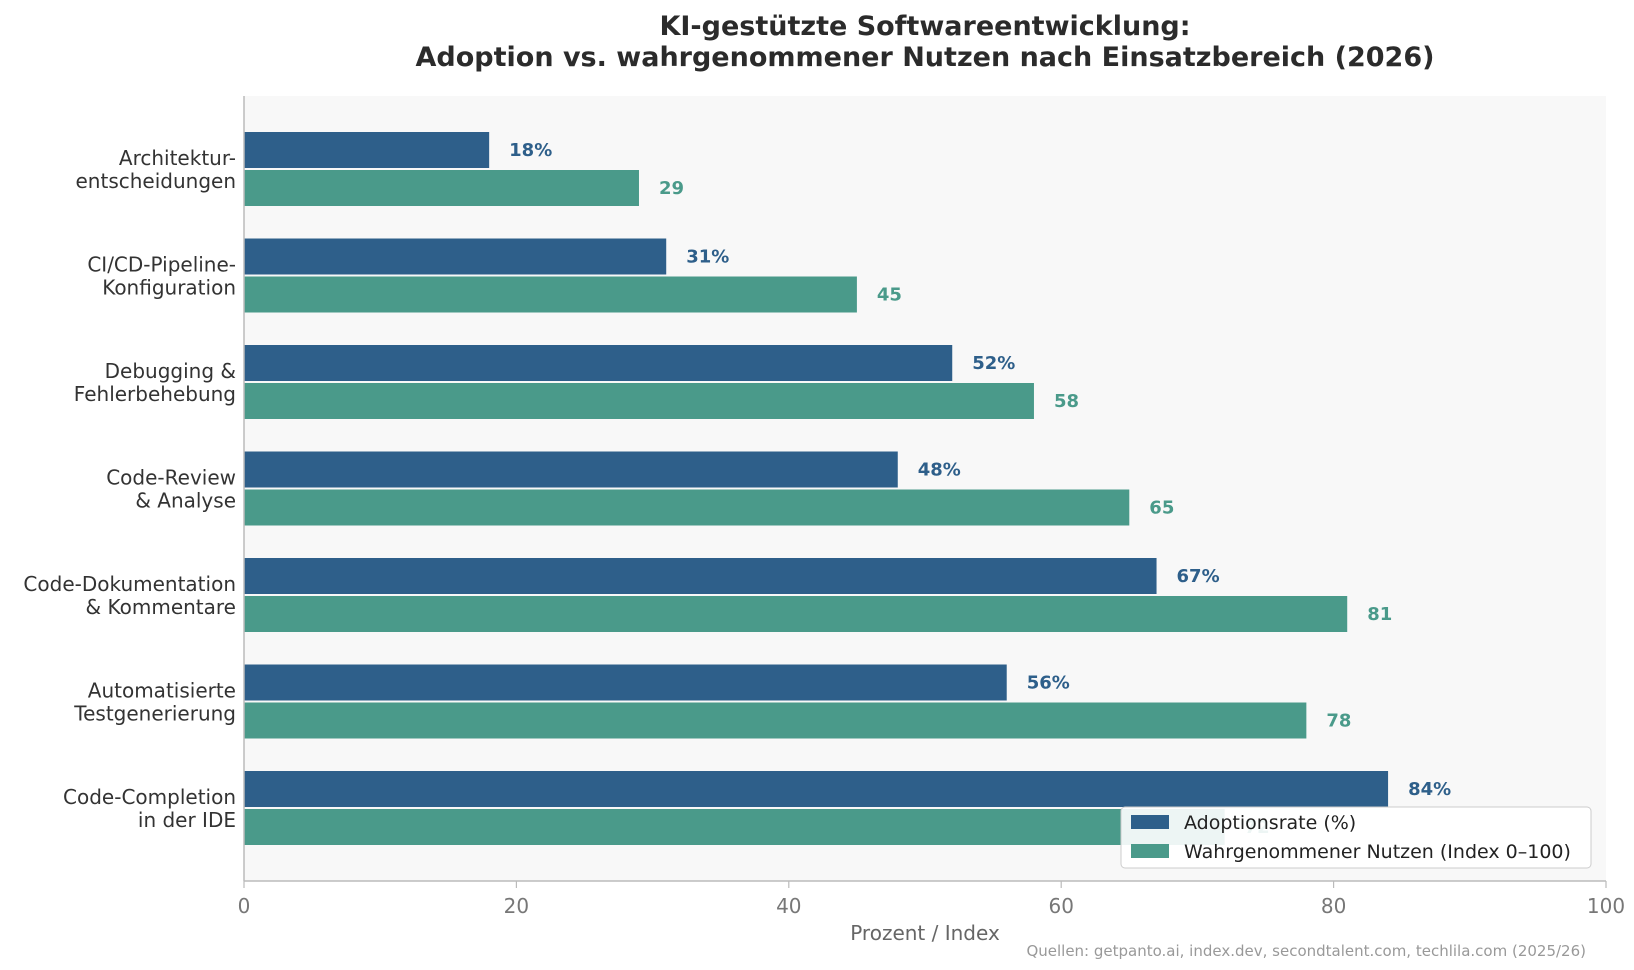  Describe the element at coordinates (161, 607) in the screenshot. I see `category-label-4-line-1: & Kommentare` at that location.